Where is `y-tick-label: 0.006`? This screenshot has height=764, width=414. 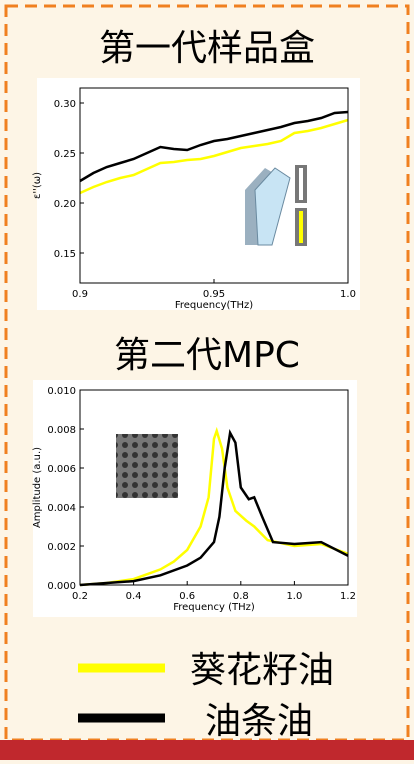
y-tick-label: 0.006 is located at coordinates (61, 469).